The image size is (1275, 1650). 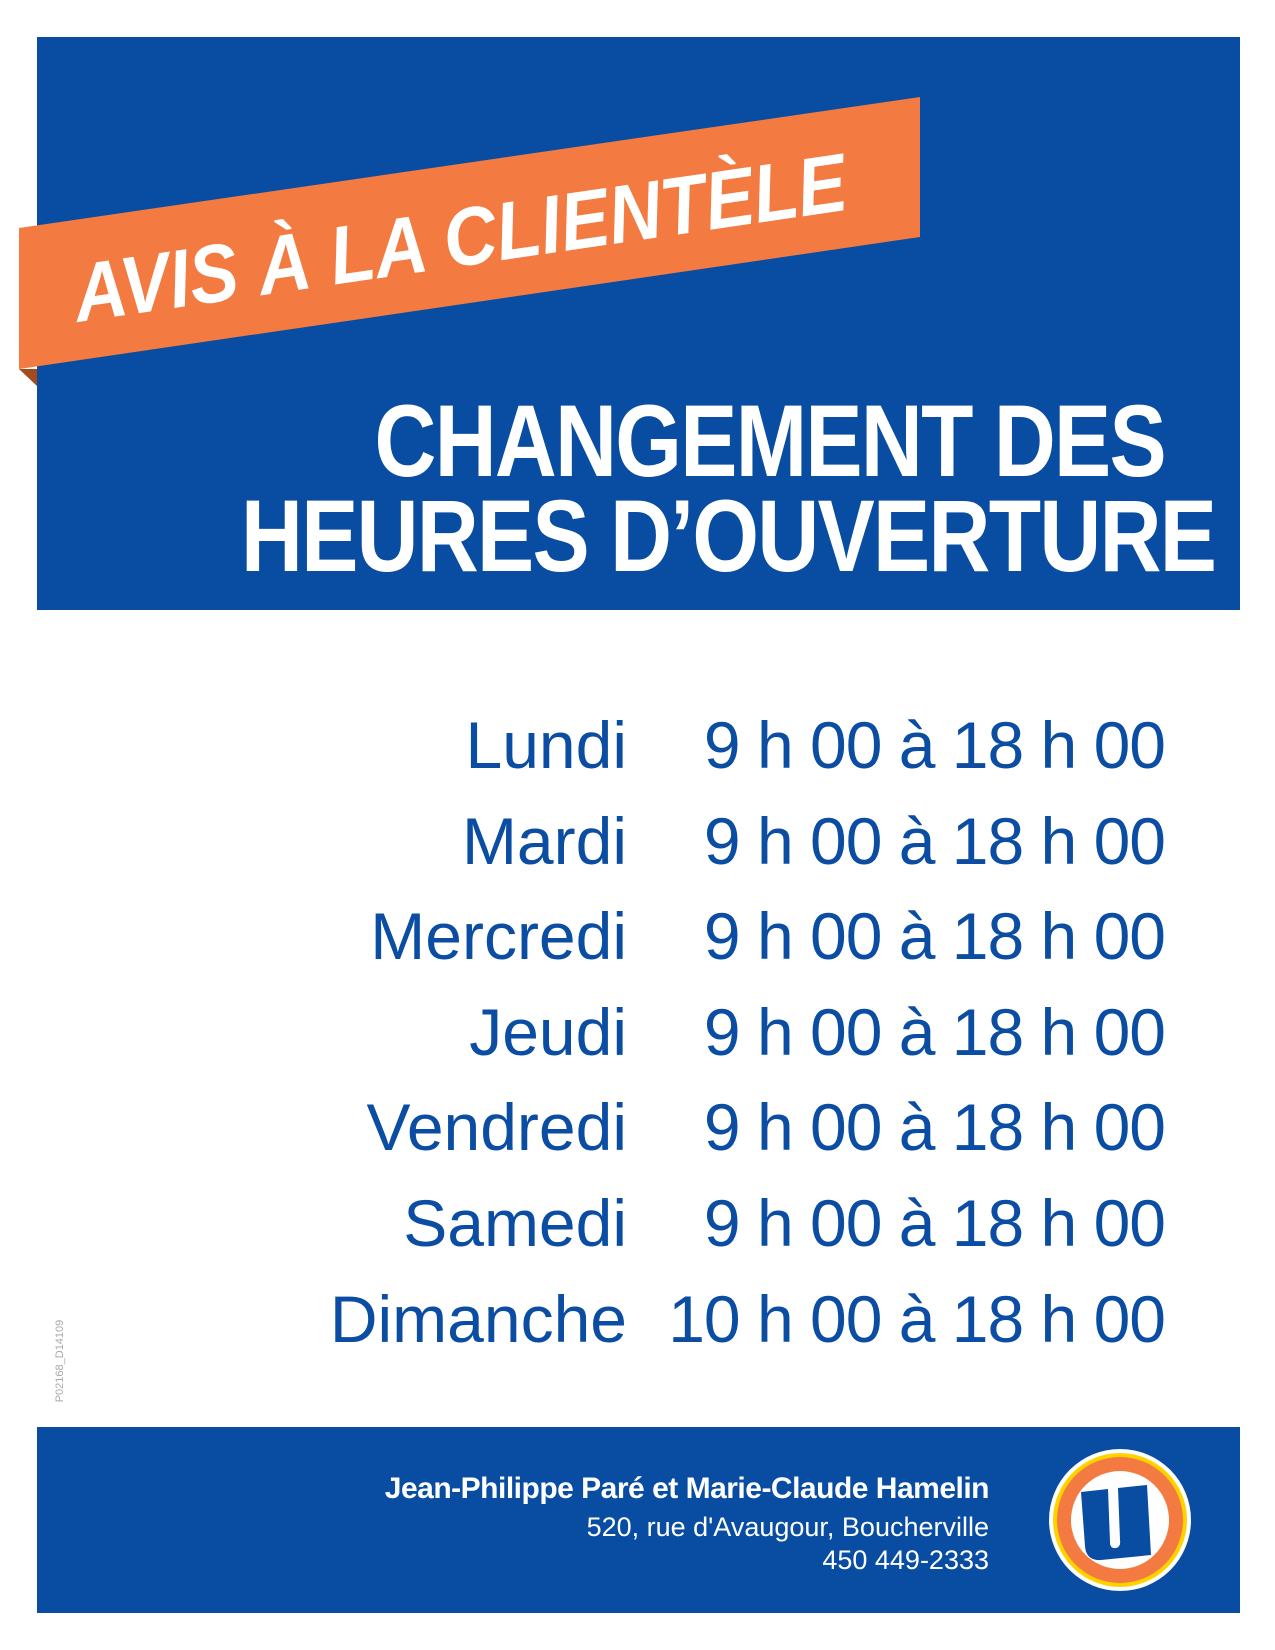 I want to click on day-label: Jeudi, so click(x=548, y=1032).